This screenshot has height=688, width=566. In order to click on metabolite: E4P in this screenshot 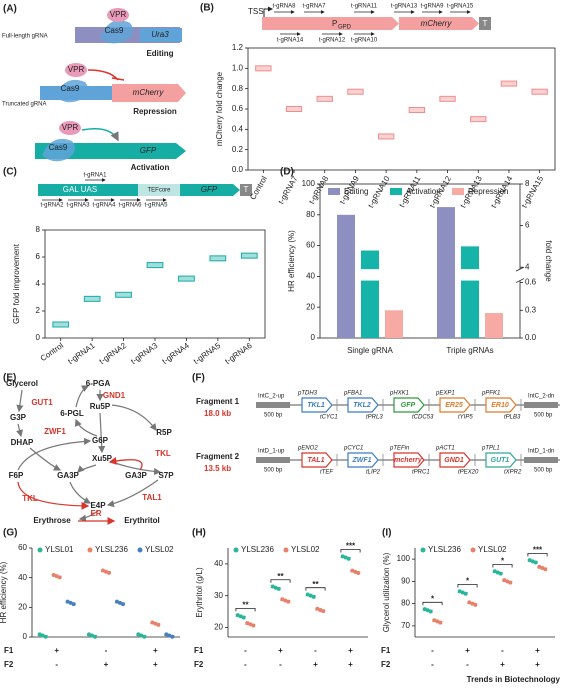, I will do `click(98, 505)`.